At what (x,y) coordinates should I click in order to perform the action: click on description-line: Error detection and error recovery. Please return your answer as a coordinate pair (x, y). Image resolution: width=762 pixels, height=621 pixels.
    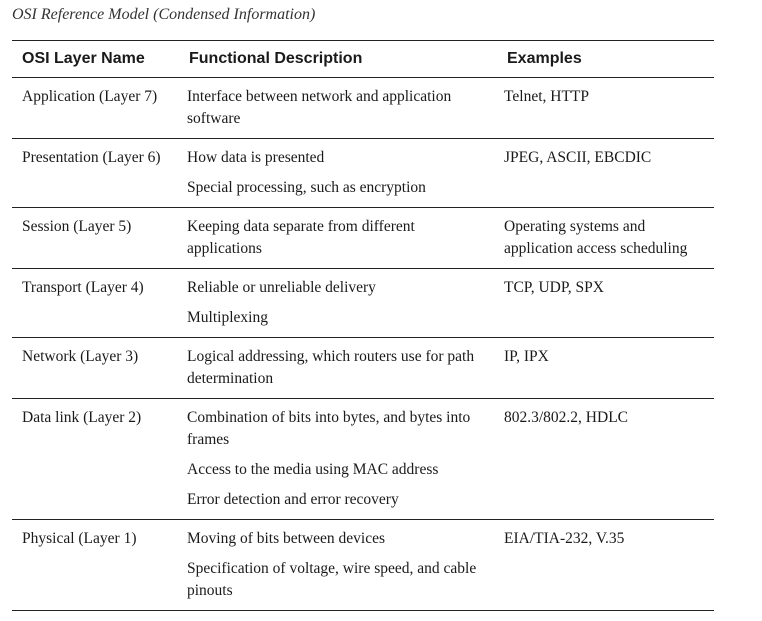
    Looking at the image, I should click on (293, 499).